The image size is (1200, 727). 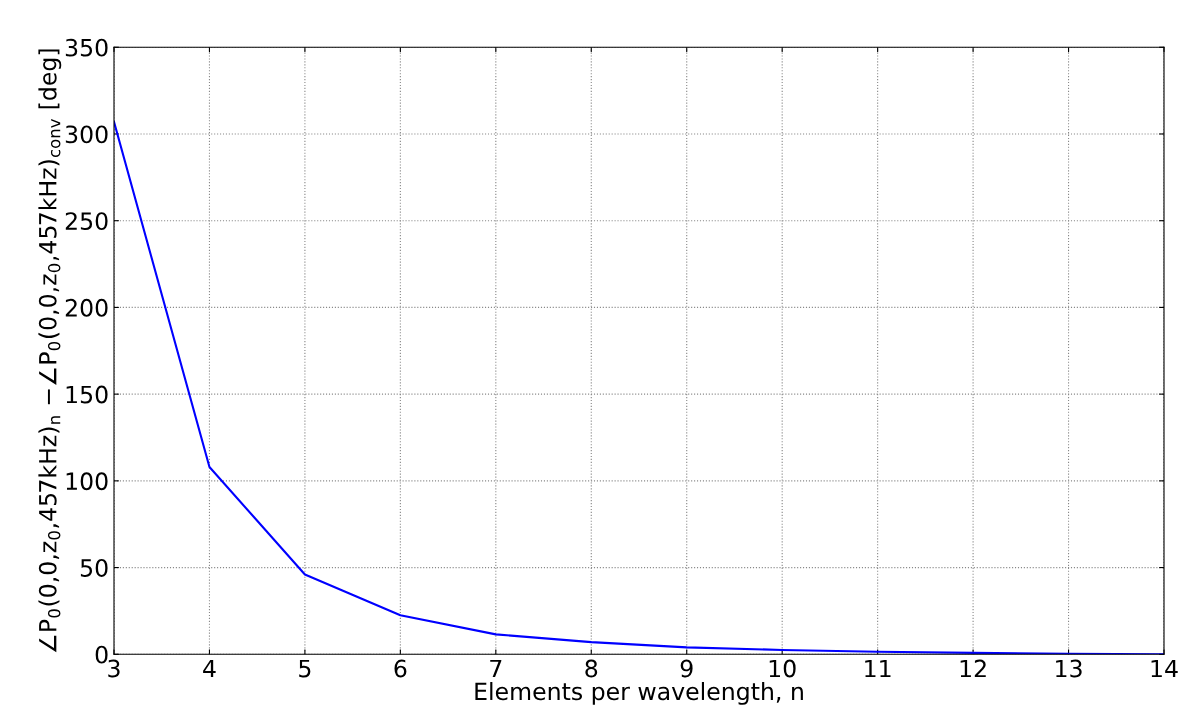 I want to click on x-tick-label: 6, so click(x=400, y=668).